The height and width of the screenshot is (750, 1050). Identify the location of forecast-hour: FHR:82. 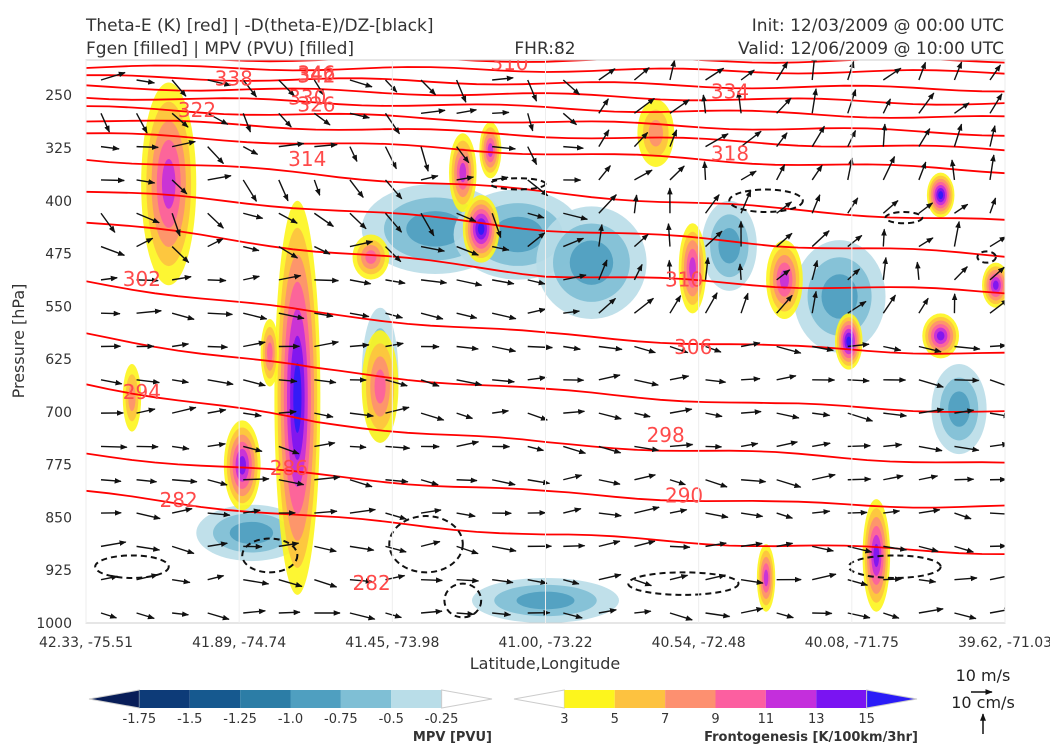
(544, 49).